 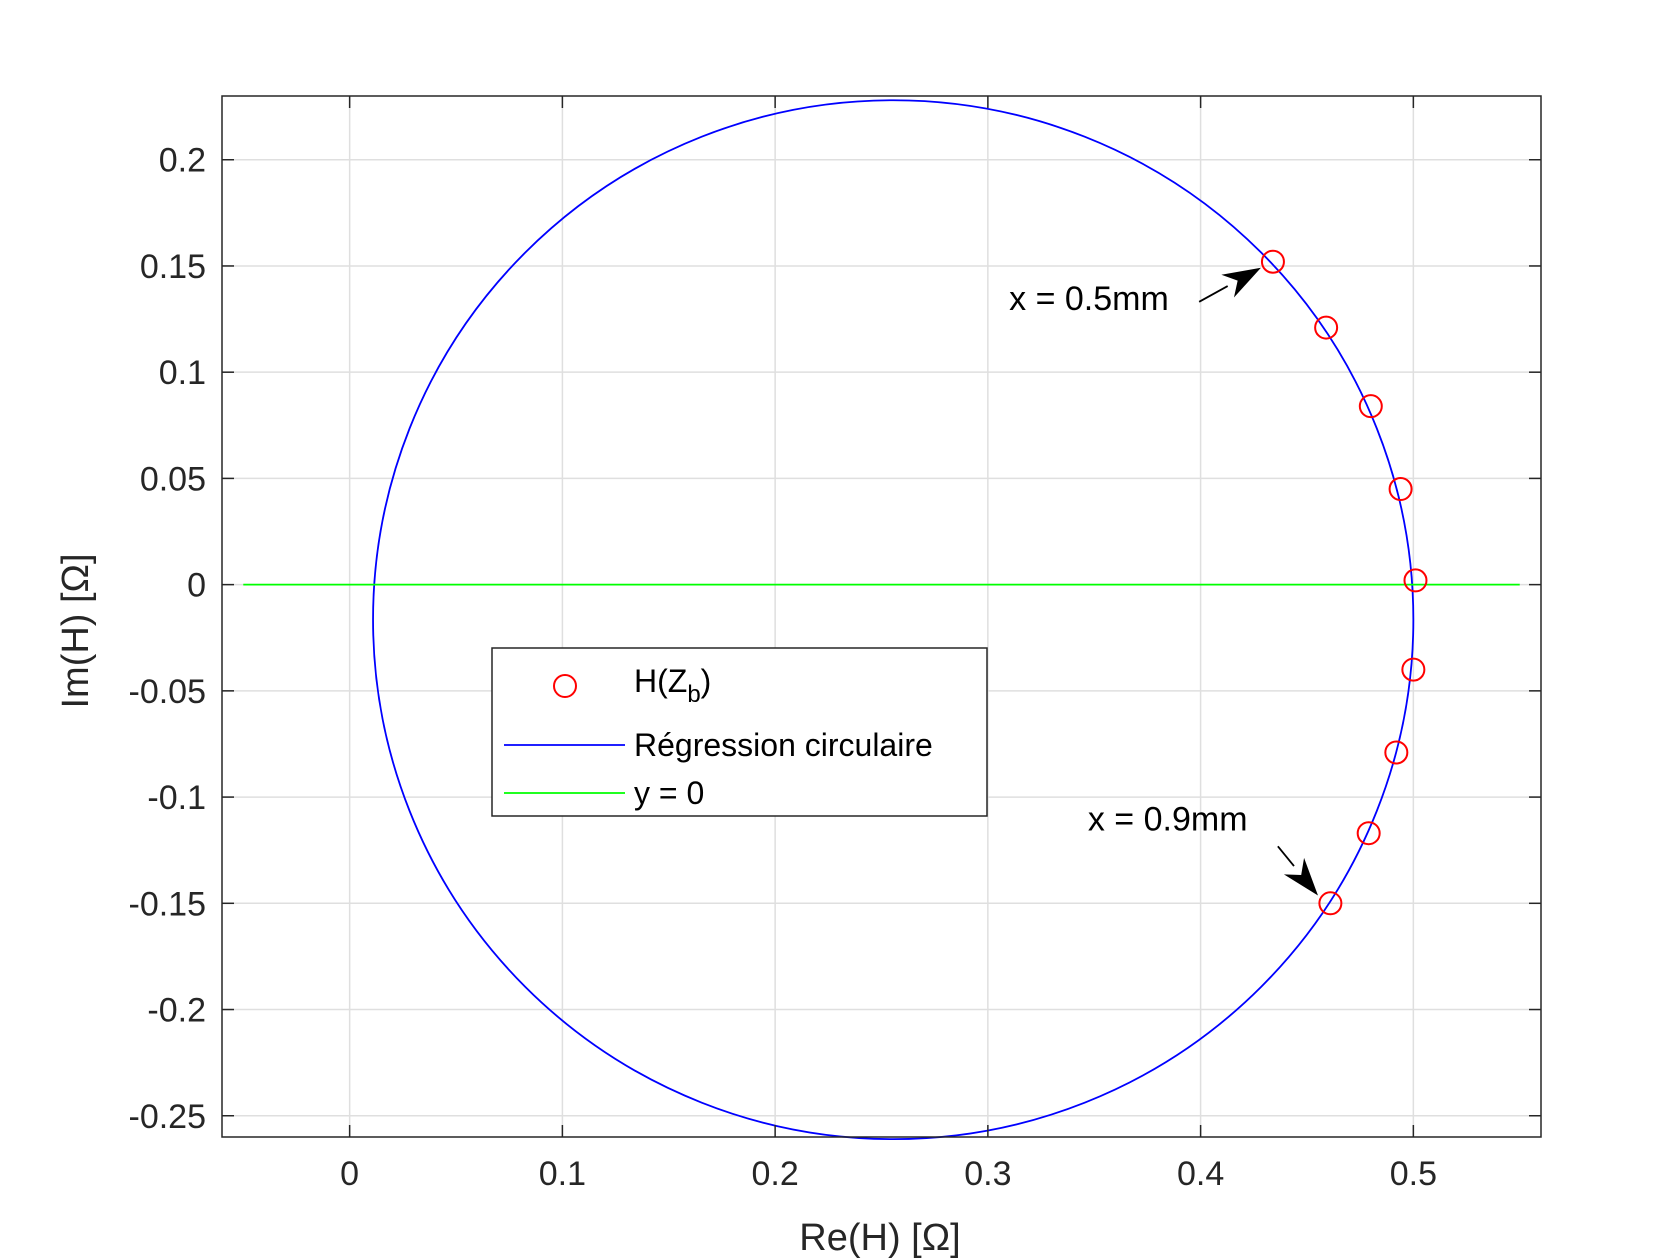 What do you see at coordinates (168, 692) in the screenshot?
I see `y-tick-label-5: -0.05` at bounding box center [168, 692].